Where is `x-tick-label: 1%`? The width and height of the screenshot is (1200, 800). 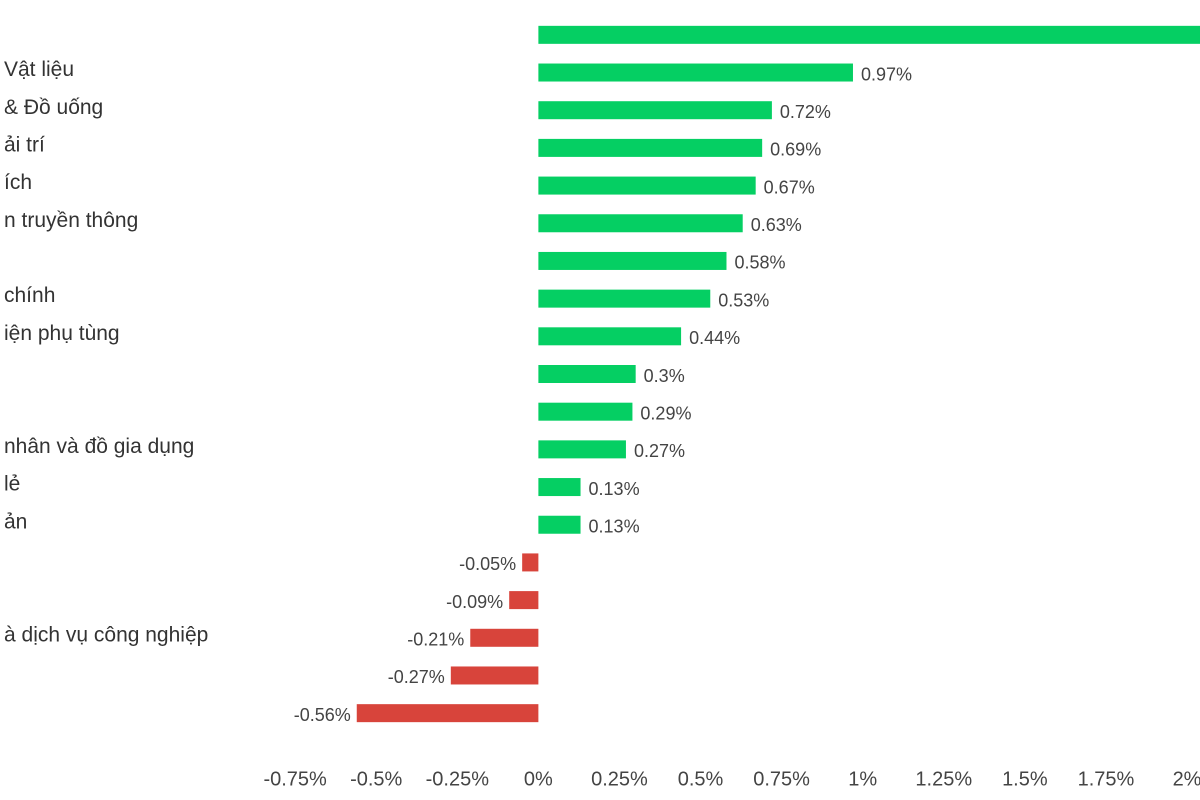 x-tick-label: 1% is located at coordinates (862, 779).